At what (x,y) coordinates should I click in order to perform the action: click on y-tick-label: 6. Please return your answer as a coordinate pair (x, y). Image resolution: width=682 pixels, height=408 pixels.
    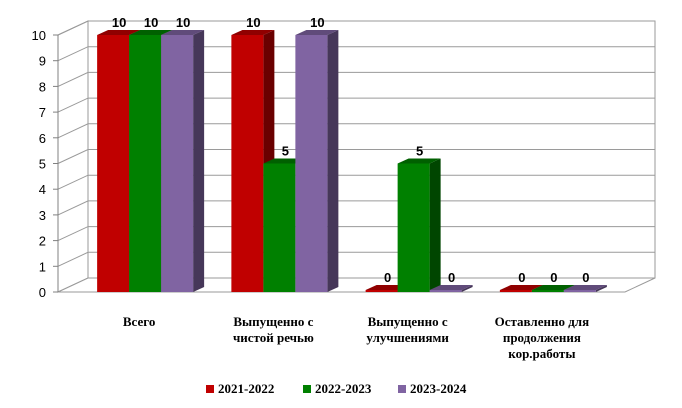
    Looking at the image, I should click on (42, 138).